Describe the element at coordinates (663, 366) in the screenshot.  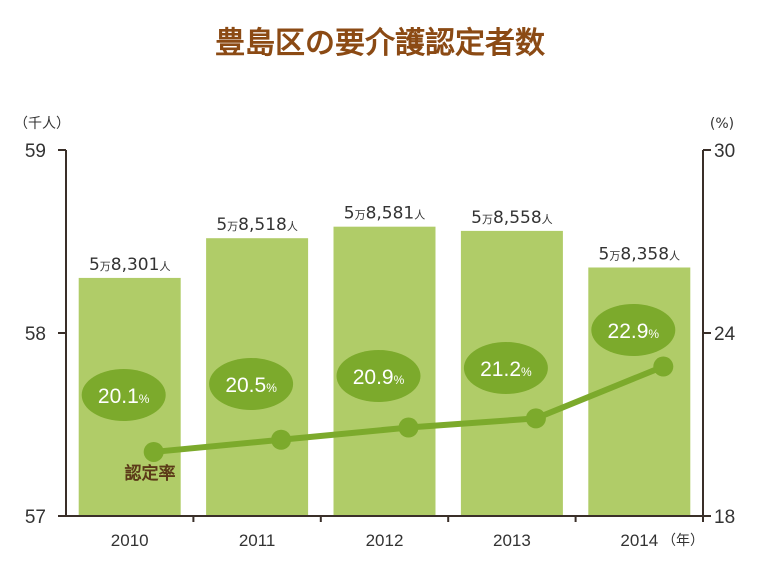
I see `rate-point-2014` at that location.